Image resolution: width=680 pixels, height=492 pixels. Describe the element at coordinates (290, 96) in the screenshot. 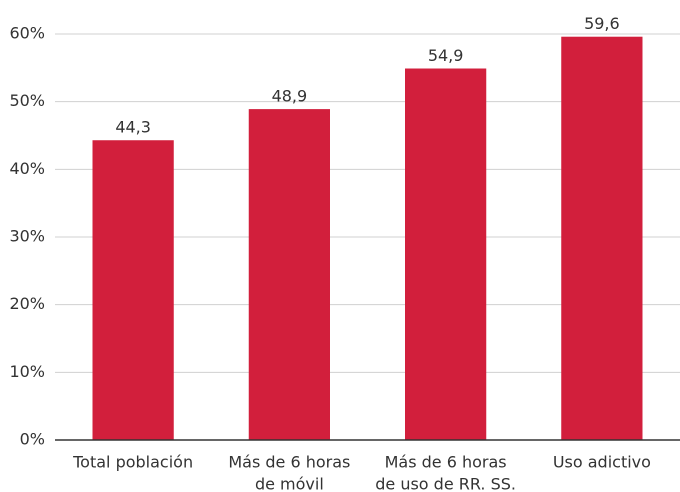

I see `data-label: 48,9` at that location.